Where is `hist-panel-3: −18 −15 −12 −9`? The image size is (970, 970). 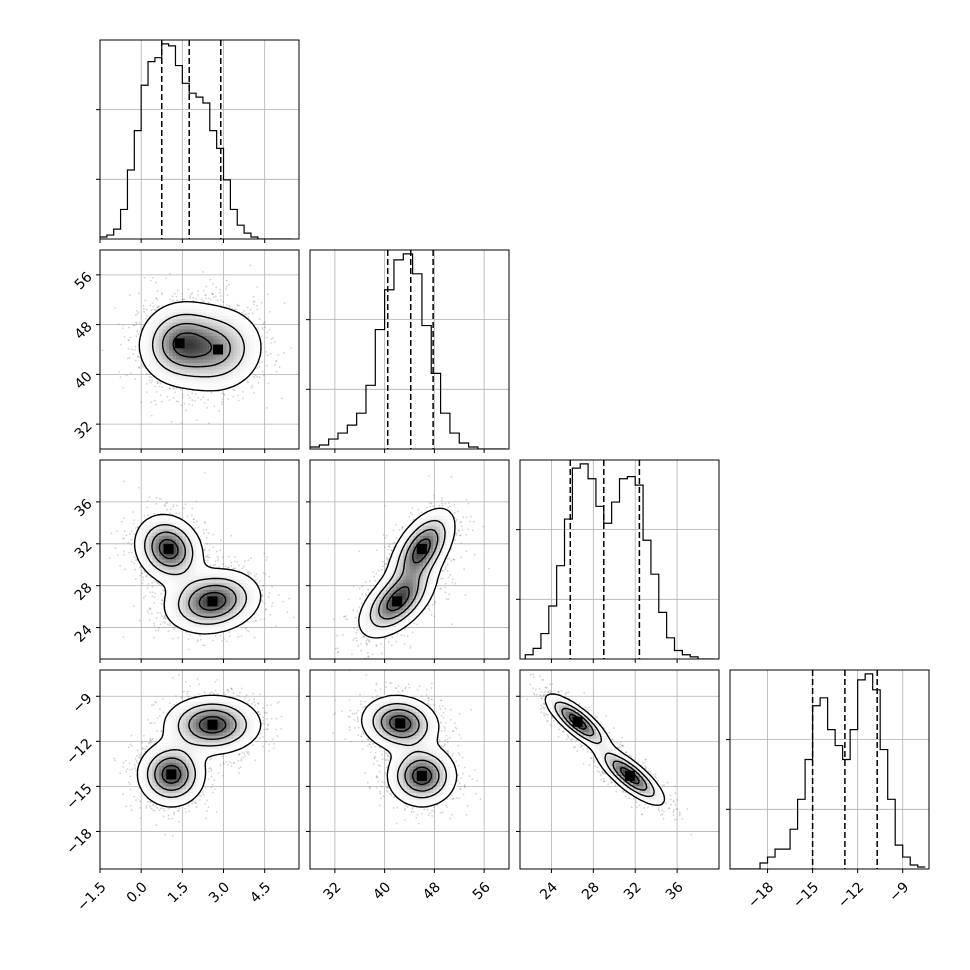 hist-panel-3: −18 −15 −12 −9 is located at coordinates (828, 790).